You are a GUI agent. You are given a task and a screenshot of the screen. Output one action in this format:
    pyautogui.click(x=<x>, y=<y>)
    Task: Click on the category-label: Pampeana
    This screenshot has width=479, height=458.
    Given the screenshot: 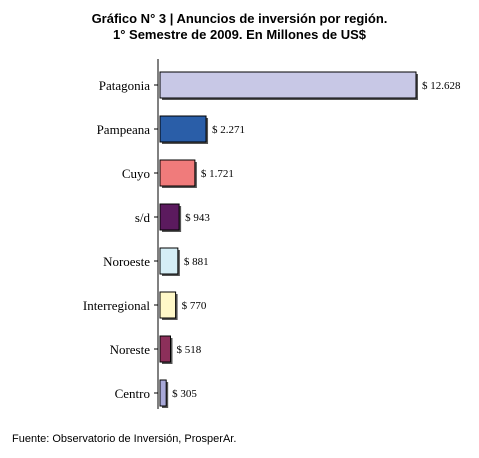 What is the action you would take?
    pyautogui.click(x=124, y=129)
    